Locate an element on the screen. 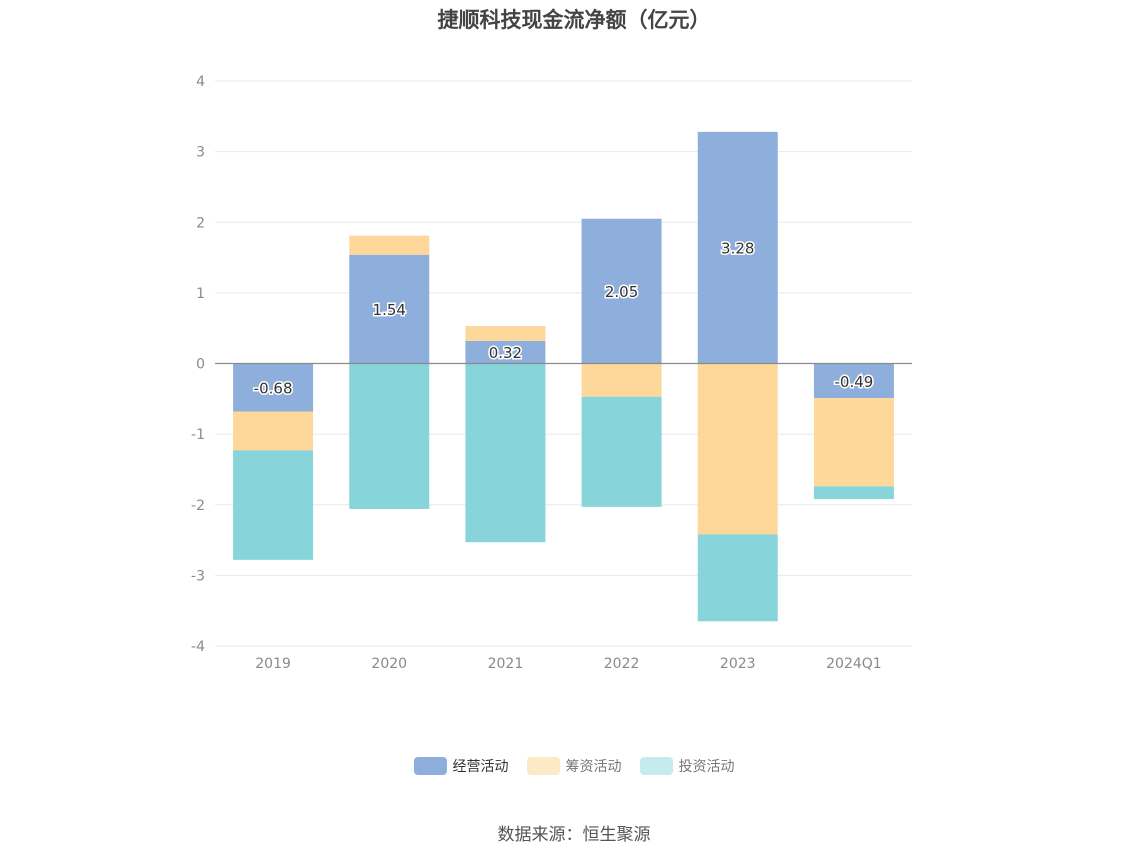 This screenshot has height=859, width=1148. y-tick-label: -1 is located at coordinates (198, 435).